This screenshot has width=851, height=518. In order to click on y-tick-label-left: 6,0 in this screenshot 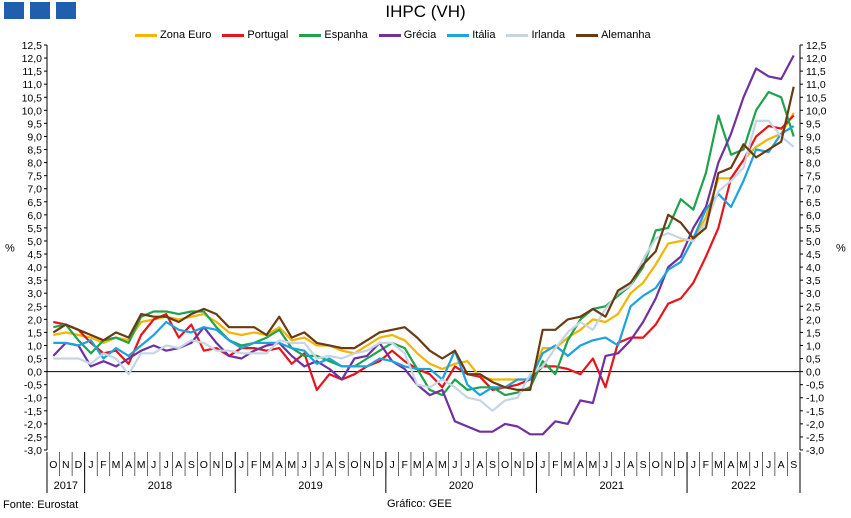, I will do `click(34, 216)`.